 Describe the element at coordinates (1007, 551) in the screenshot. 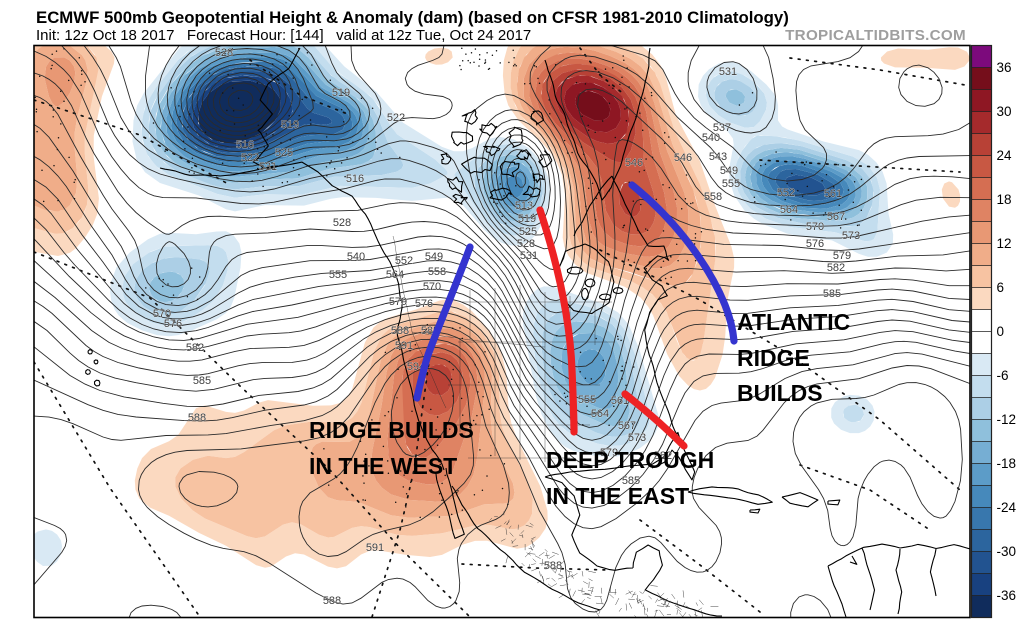

I see `svg-text: -30` at that location.